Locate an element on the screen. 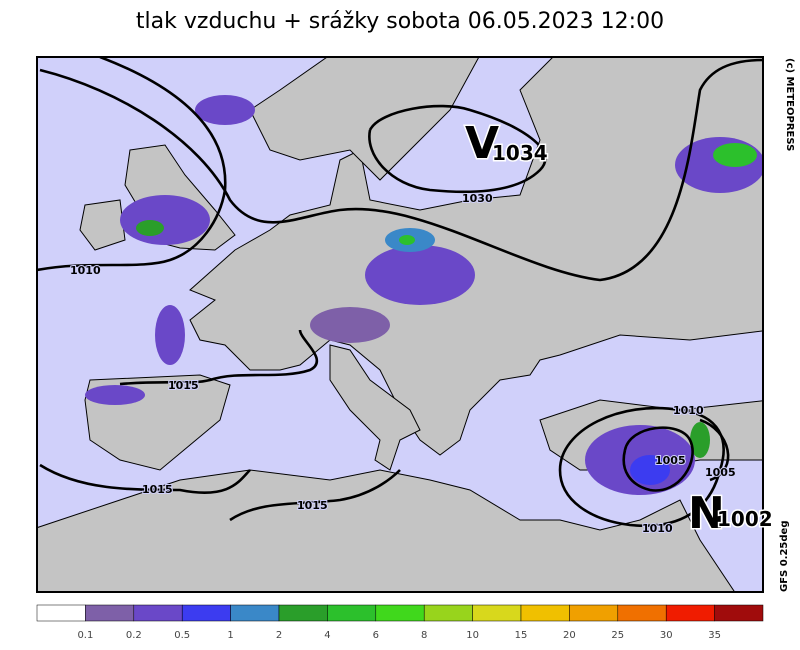  colorbar-label: 30 is located at coordinates (666, 635).